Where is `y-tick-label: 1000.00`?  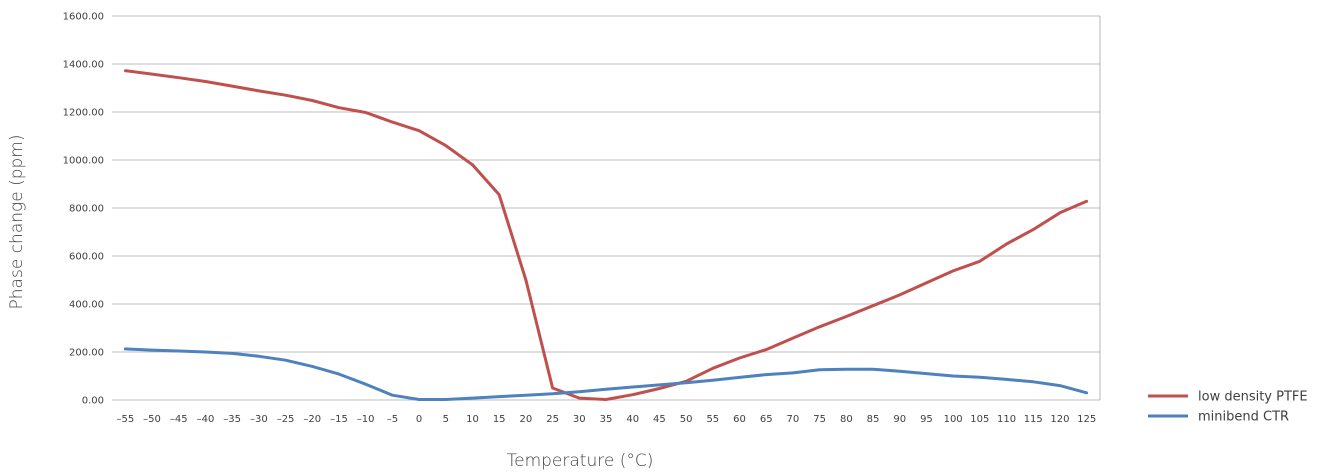 y-tick-label: 1000.00 is located at coordinates (83, 161).